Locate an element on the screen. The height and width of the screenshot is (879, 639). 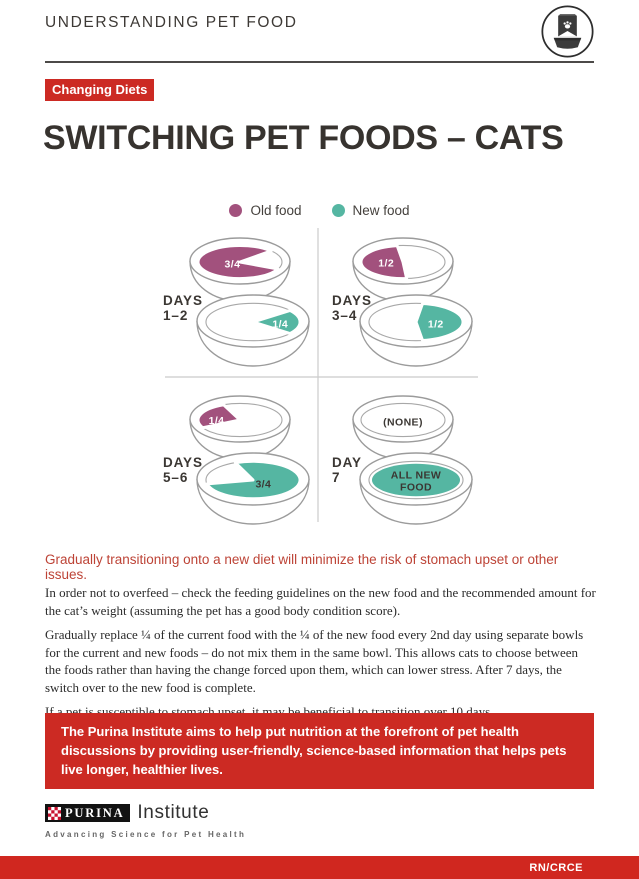
q0-bottom-bowl-food-segment is located at coordinates (276, 322).